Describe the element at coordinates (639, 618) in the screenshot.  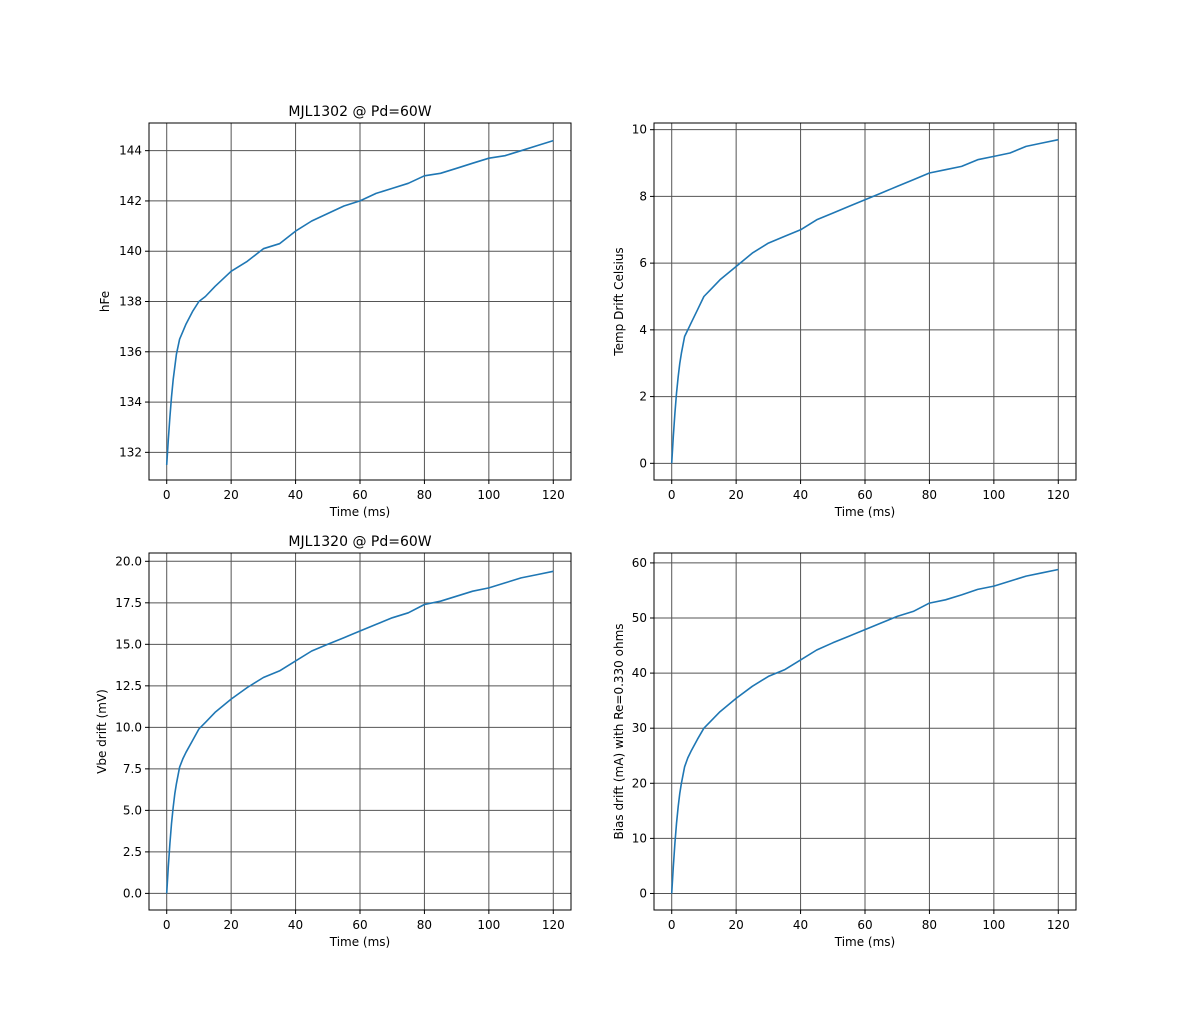
I see `y-tick-label: 50` at that location.